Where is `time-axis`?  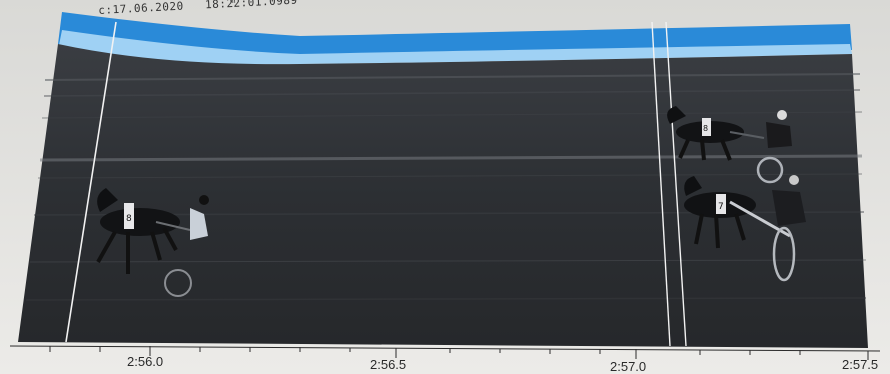 time-axis is located at coordinates (445, 348).